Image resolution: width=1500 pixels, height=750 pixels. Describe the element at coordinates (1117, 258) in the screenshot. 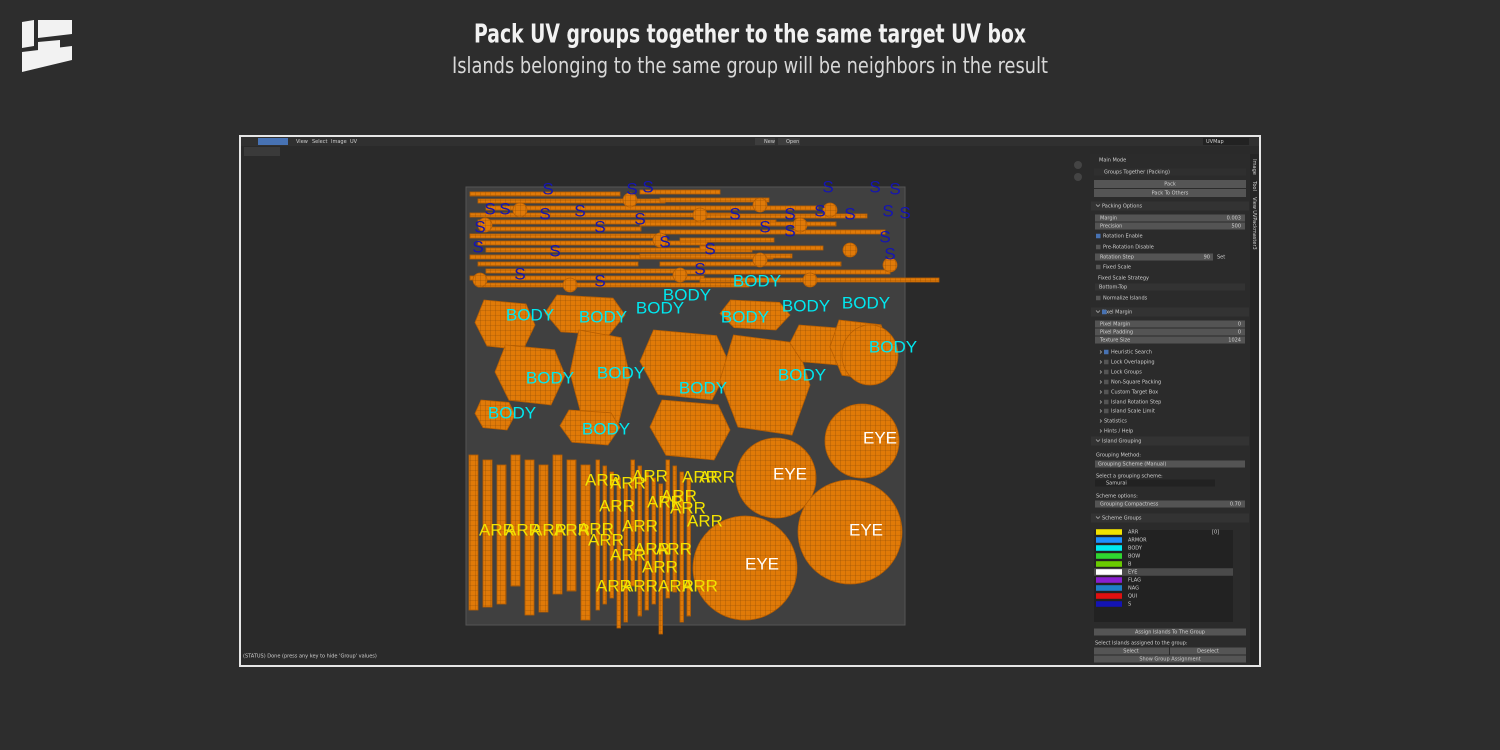

I see `field-label: Rotation Step` at that location.